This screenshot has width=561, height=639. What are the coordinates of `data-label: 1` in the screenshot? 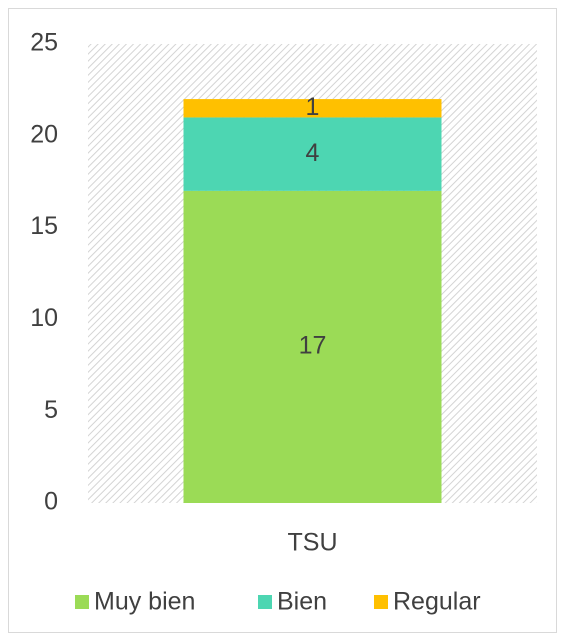 It's located at (313, 107).